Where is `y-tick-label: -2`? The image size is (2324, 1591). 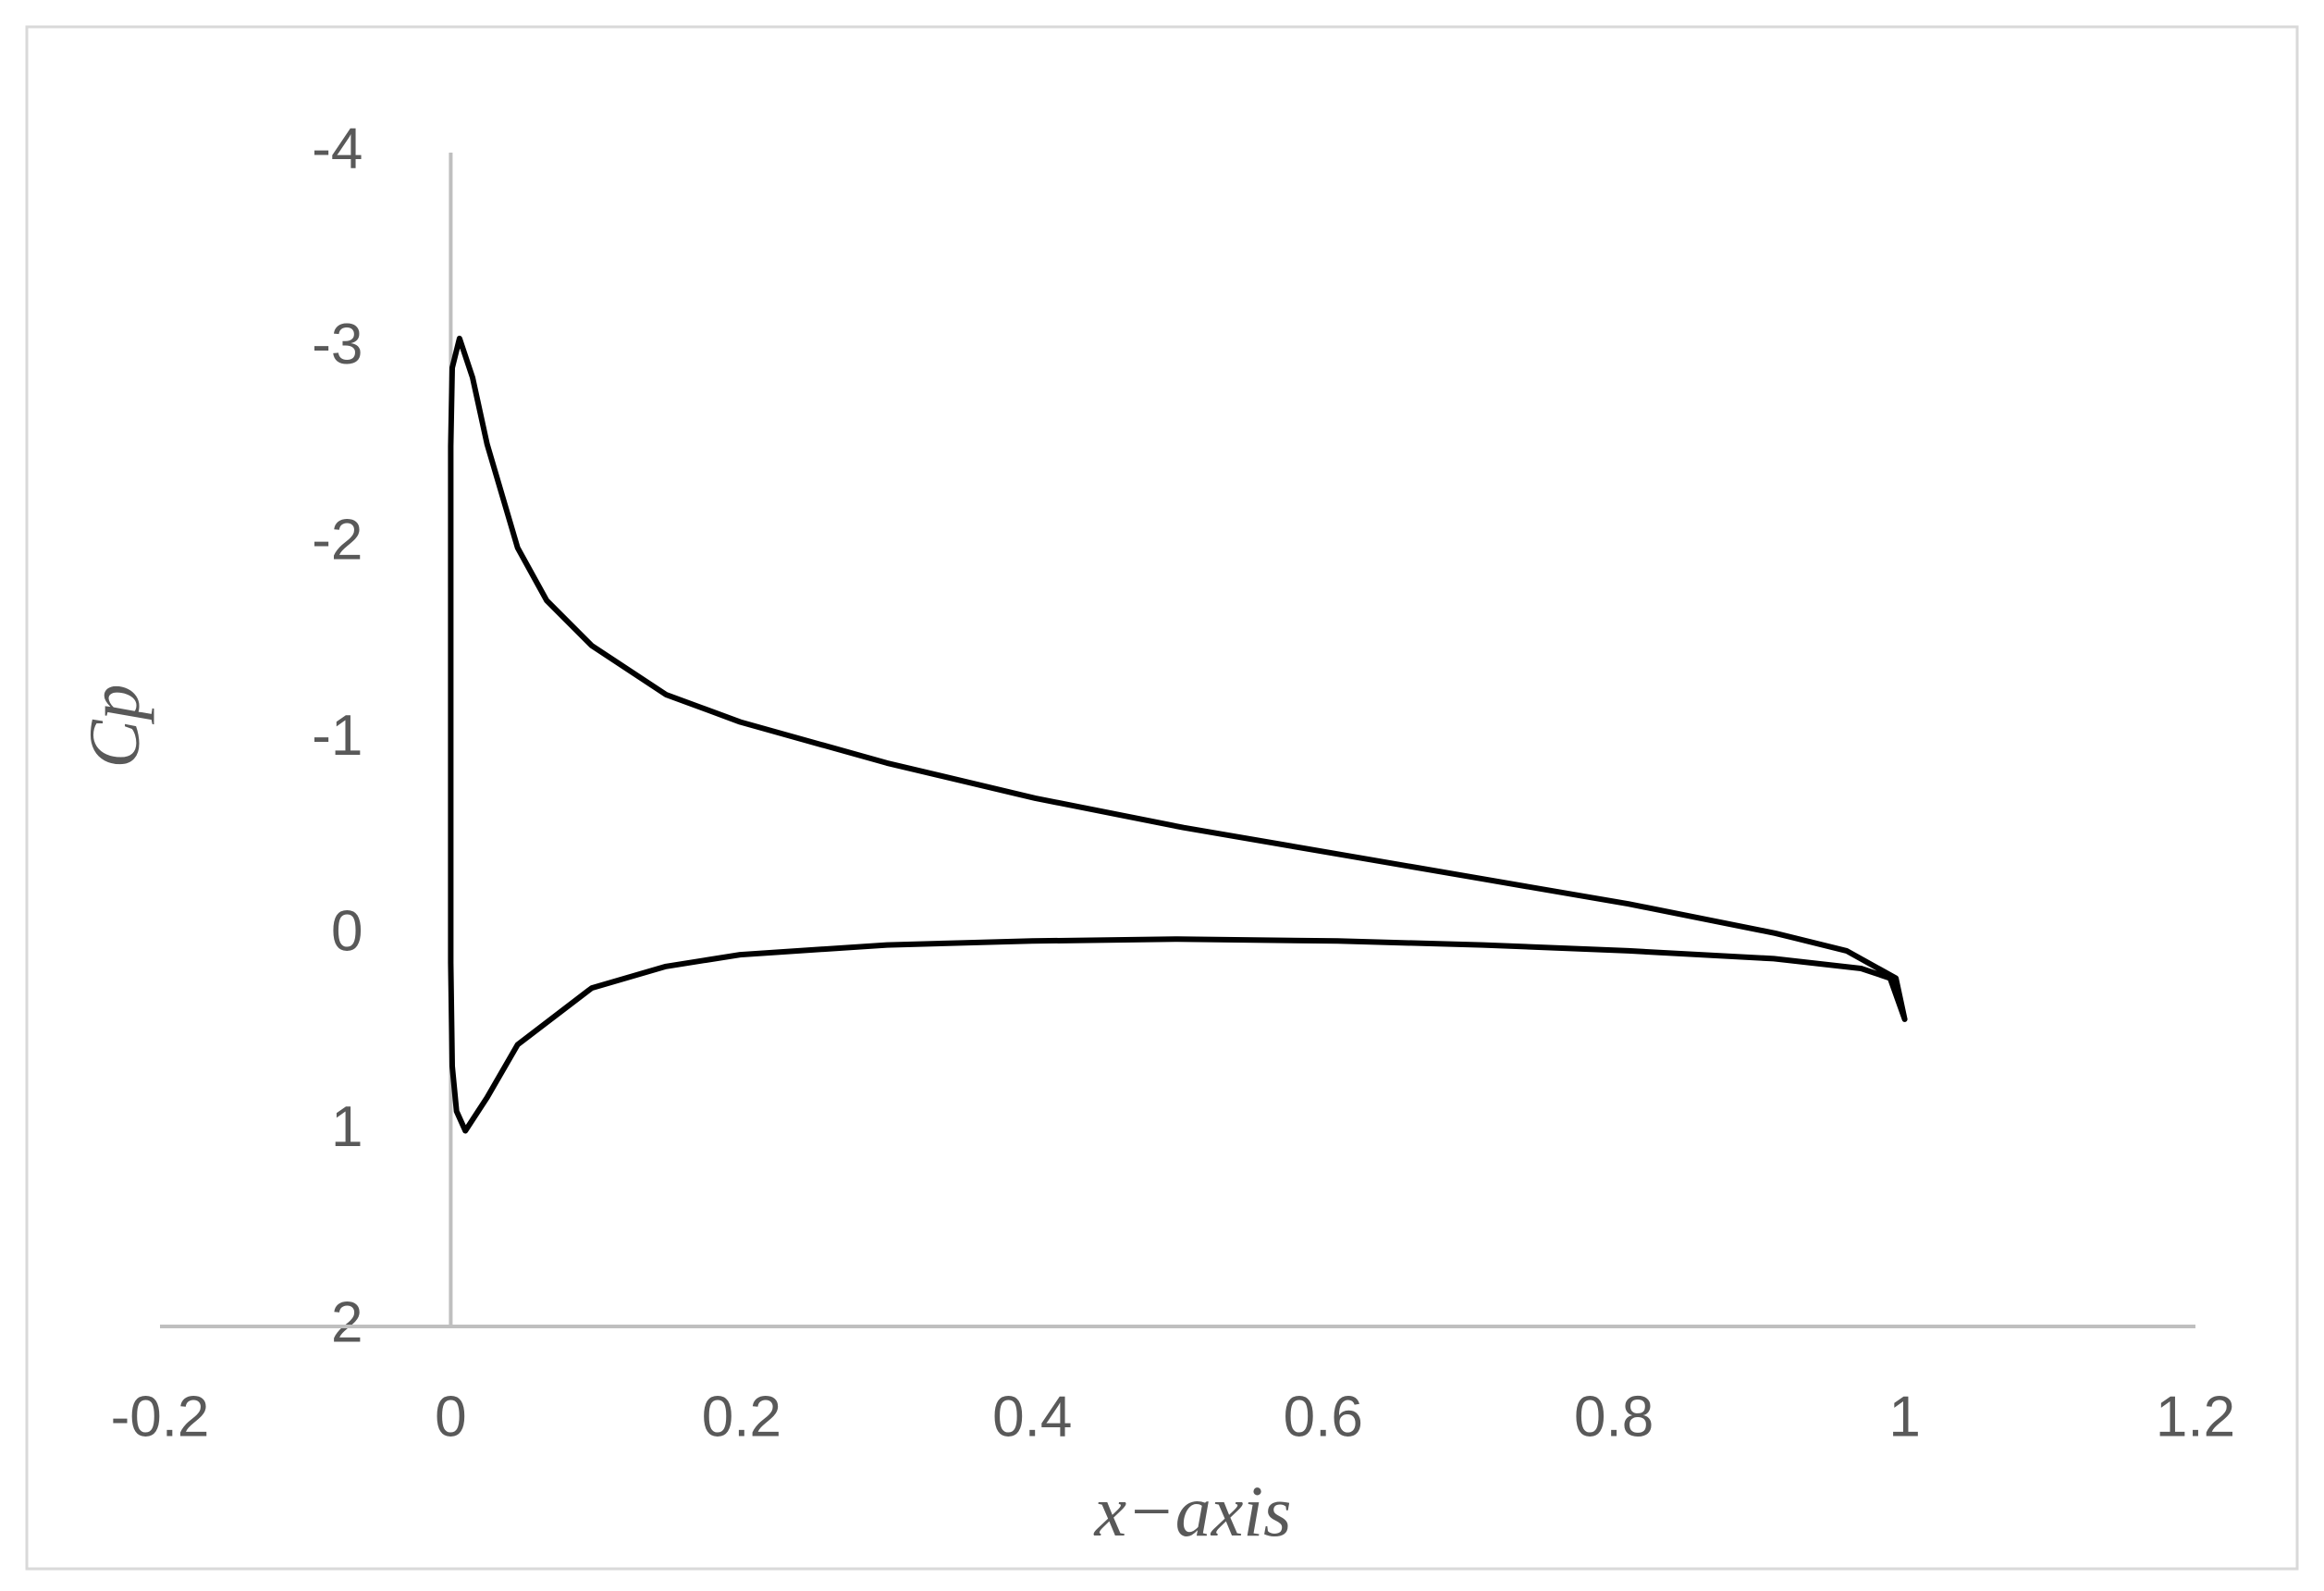 y-tick-label: -2 is located at coordinates (337, 540).